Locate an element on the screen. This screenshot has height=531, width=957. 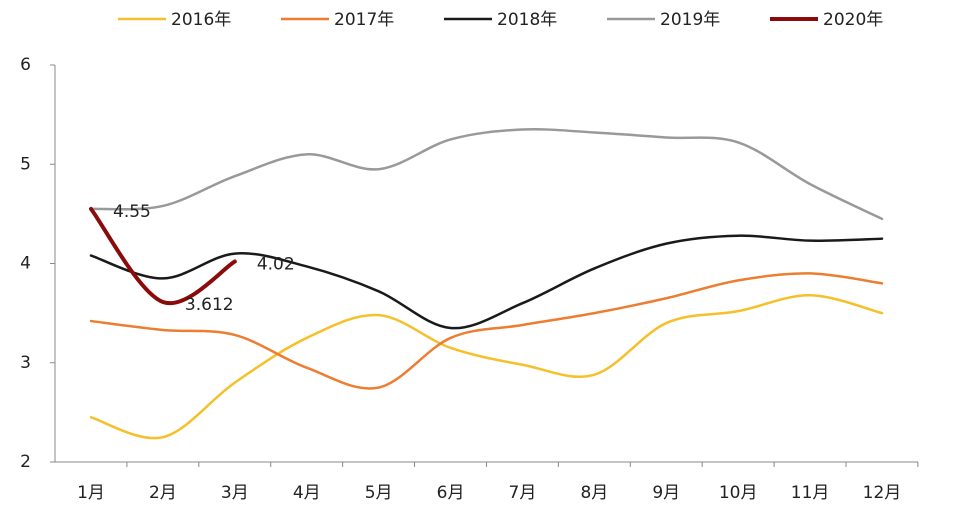
data-label: 4.55 is located at coordinates (132, 212).